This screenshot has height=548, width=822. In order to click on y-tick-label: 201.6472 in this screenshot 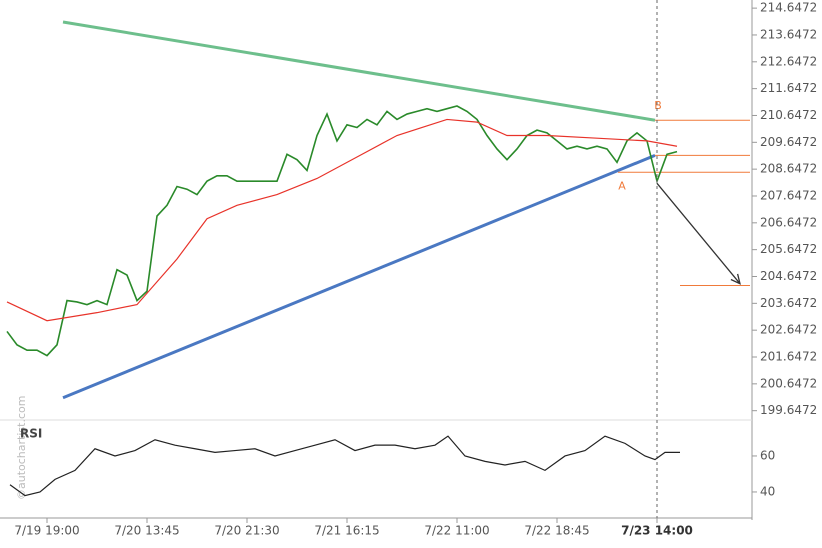, I will do `click(788, 357)`.